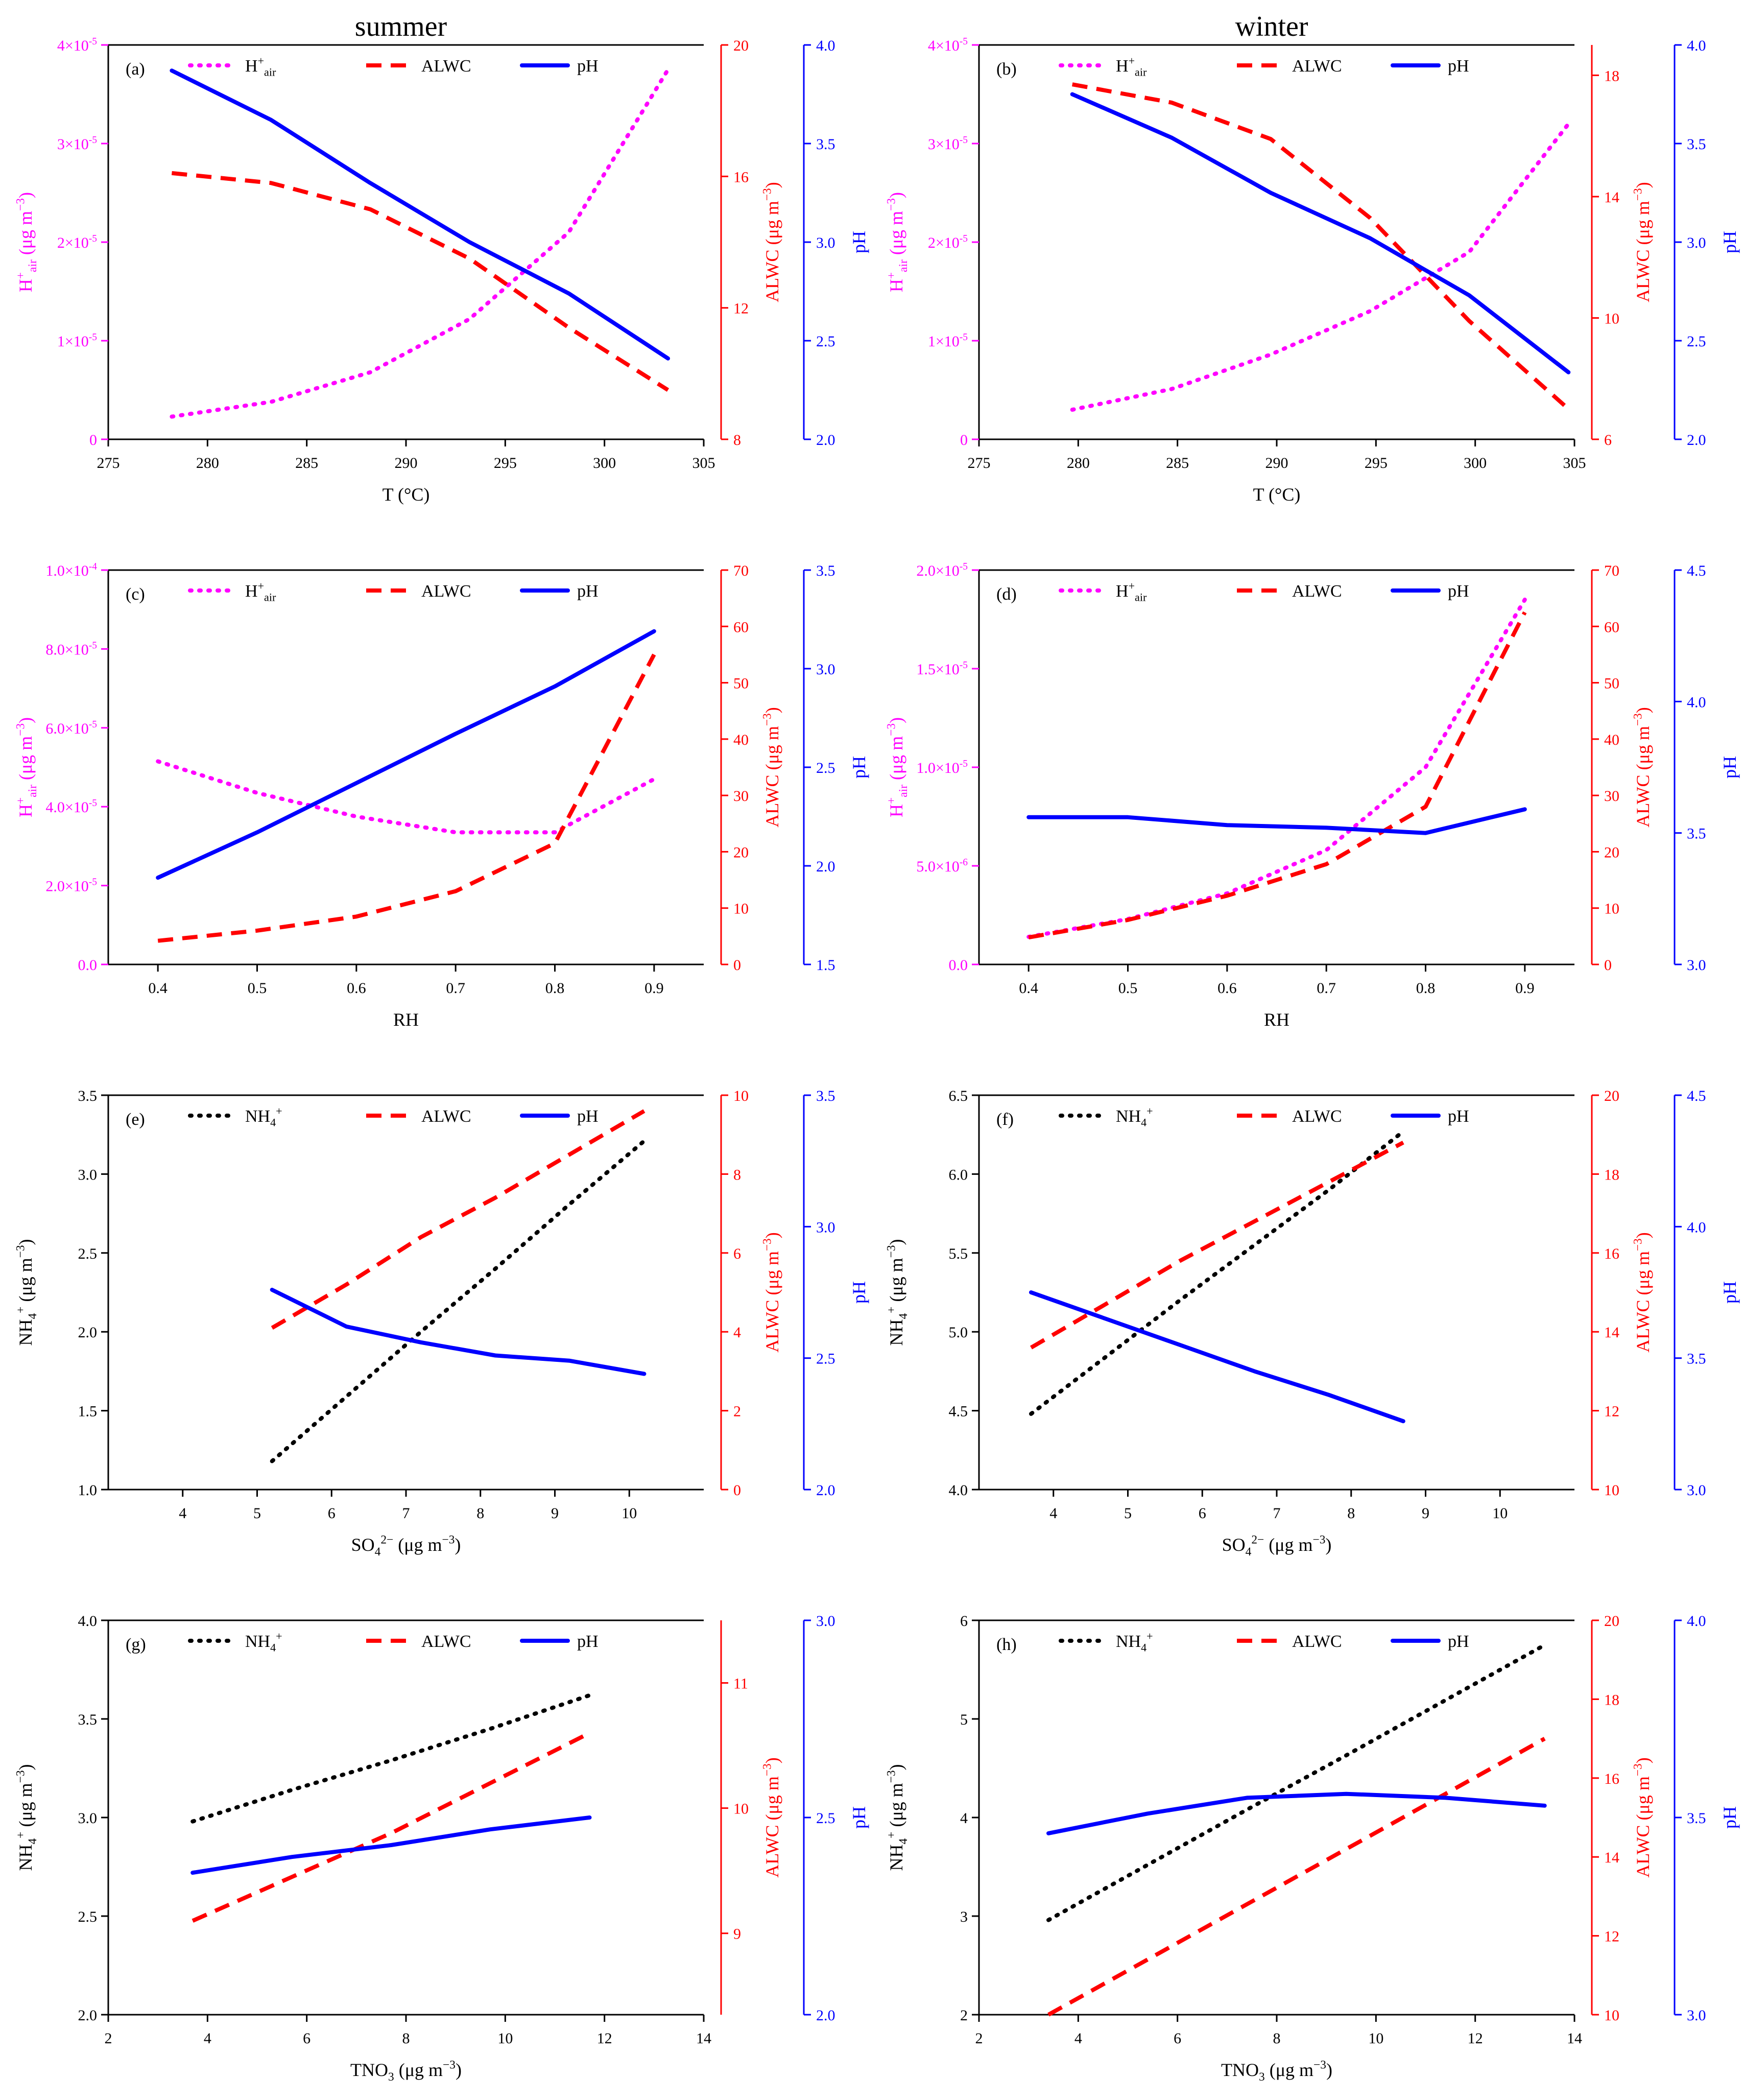 Image resolution: width=1744 pixels, height=2100 pixels. What do you see at coordinates (964, 1621) in the screenshot?
I see `left-axis-tick-label: 6` at bounding box center [964, 1621].